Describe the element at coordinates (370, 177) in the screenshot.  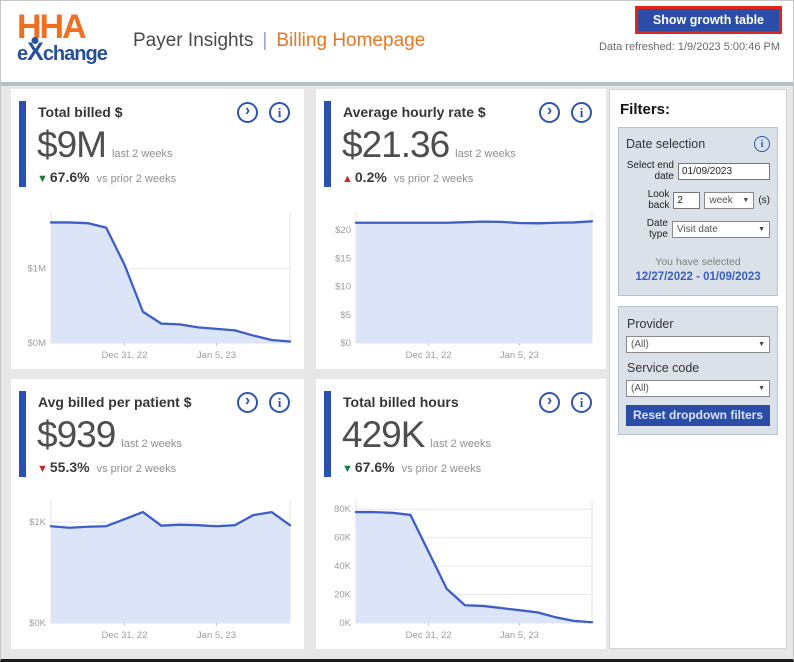
I see `delta-percent: 0.2%` at that location.